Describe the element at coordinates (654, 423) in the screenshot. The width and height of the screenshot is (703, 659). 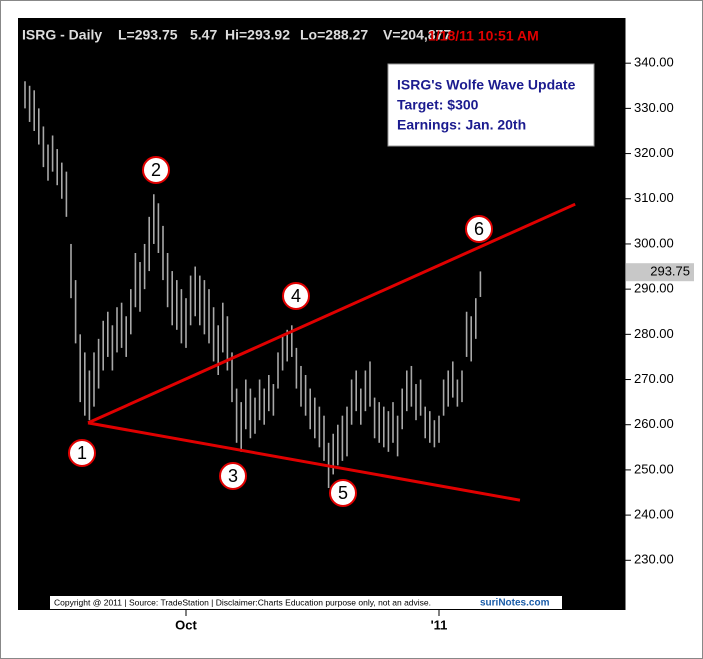
I see `y-tick-label: 260.00` at that location.